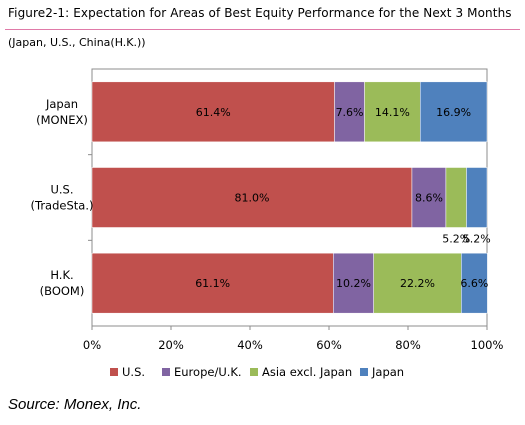 The height and width of the screenshot is (425, 525). I want to click on x-tick-label: 80%, so click(408, 345).